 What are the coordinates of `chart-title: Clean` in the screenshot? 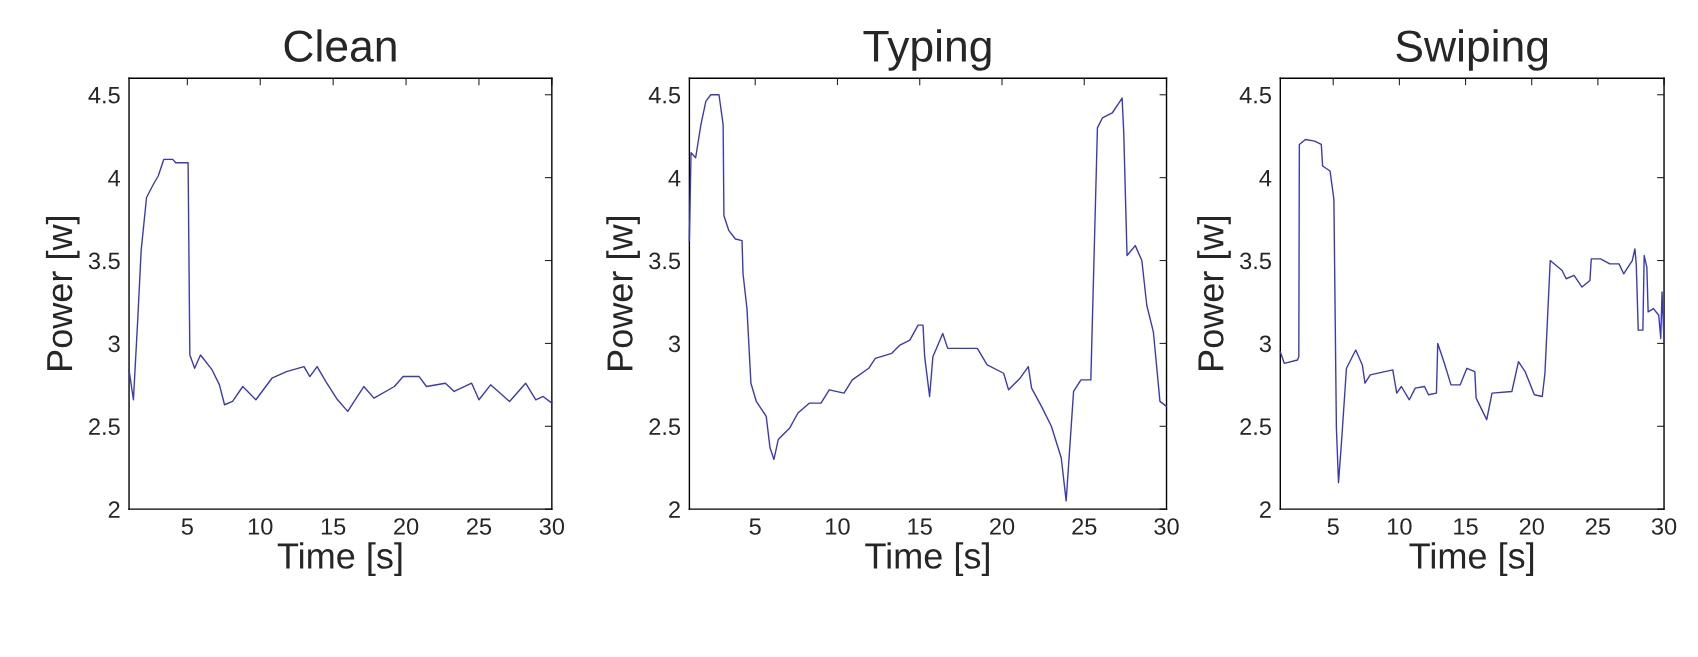 It's located at (340, 45).